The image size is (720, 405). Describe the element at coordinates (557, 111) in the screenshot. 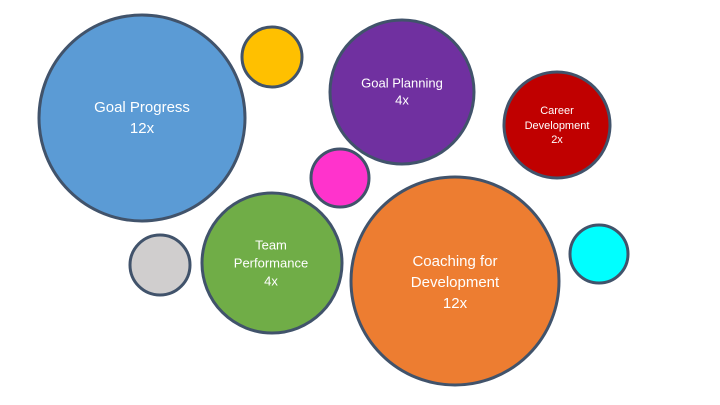

I see `node-label: Career` at that location.